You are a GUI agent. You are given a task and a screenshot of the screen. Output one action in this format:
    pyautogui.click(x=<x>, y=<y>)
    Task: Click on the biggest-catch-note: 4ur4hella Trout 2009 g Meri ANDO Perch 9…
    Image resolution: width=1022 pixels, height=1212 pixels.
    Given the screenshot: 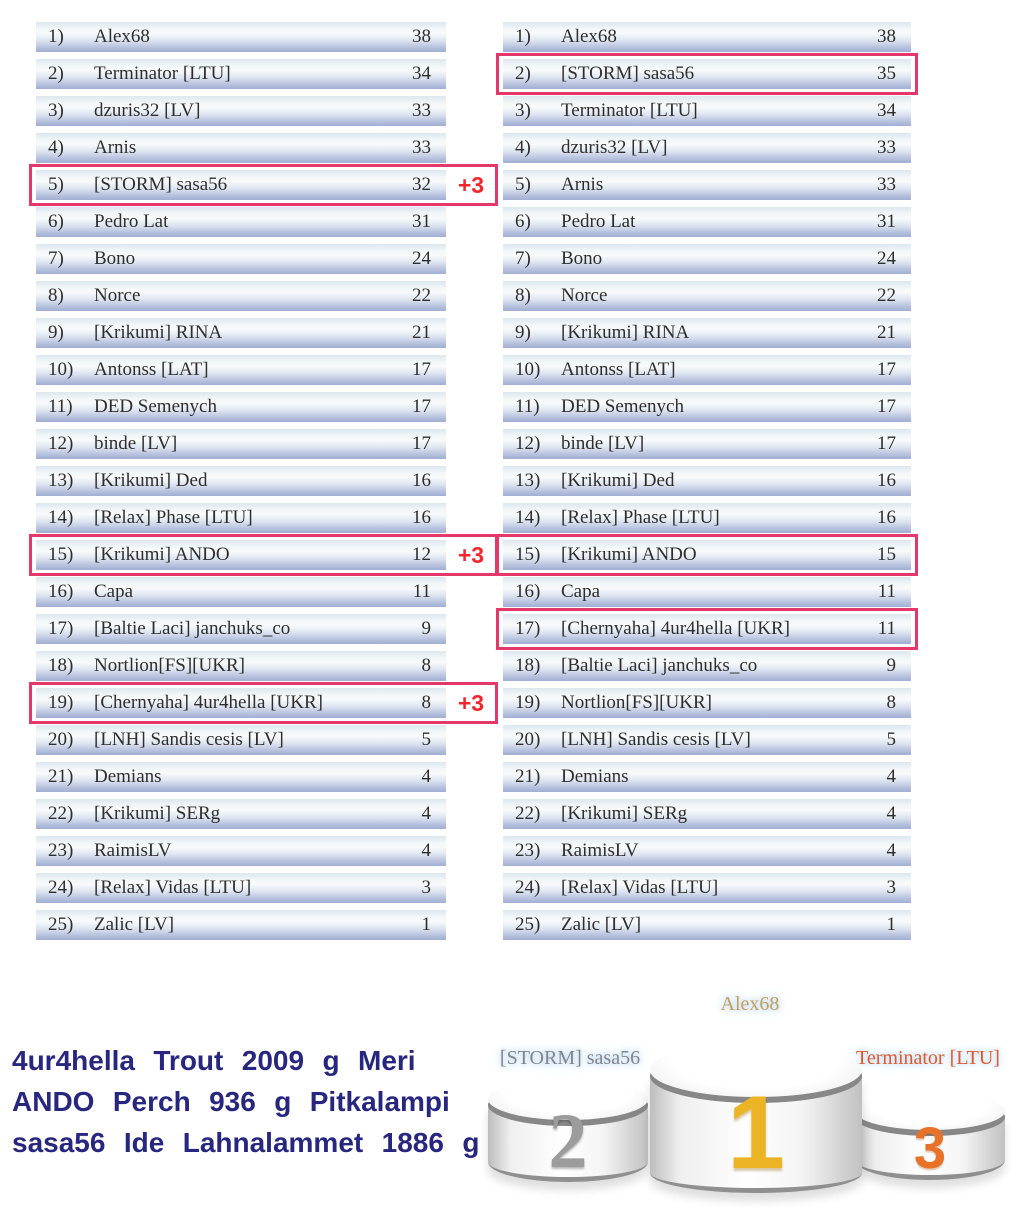 What is the action you would take?
    pyautogui.click(x=246, y=1101)
    